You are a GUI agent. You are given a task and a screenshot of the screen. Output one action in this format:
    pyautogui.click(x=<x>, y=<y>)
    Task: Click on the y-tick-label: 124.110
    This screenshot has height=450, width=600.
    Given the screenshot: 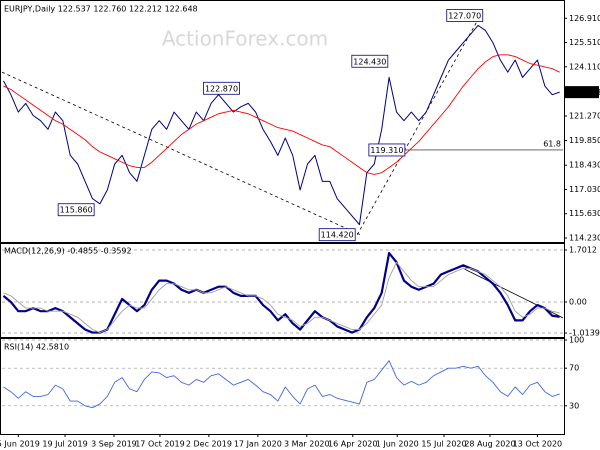 What is the action you would take?
    pyautogui.click(x=584, y=66)
    